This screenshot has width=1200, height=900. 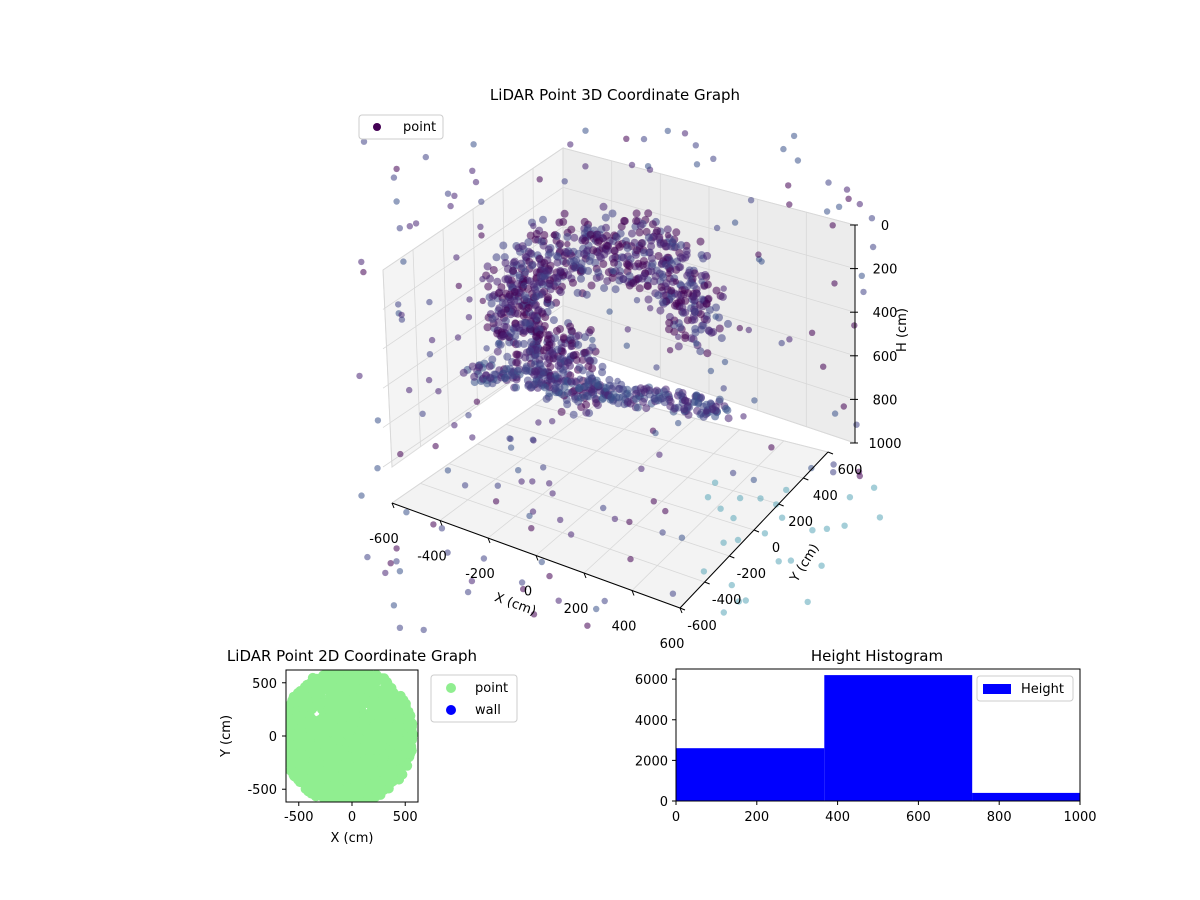 I want to click on chart-histogram-ytick-label: 0, so click(x=664, y=802).